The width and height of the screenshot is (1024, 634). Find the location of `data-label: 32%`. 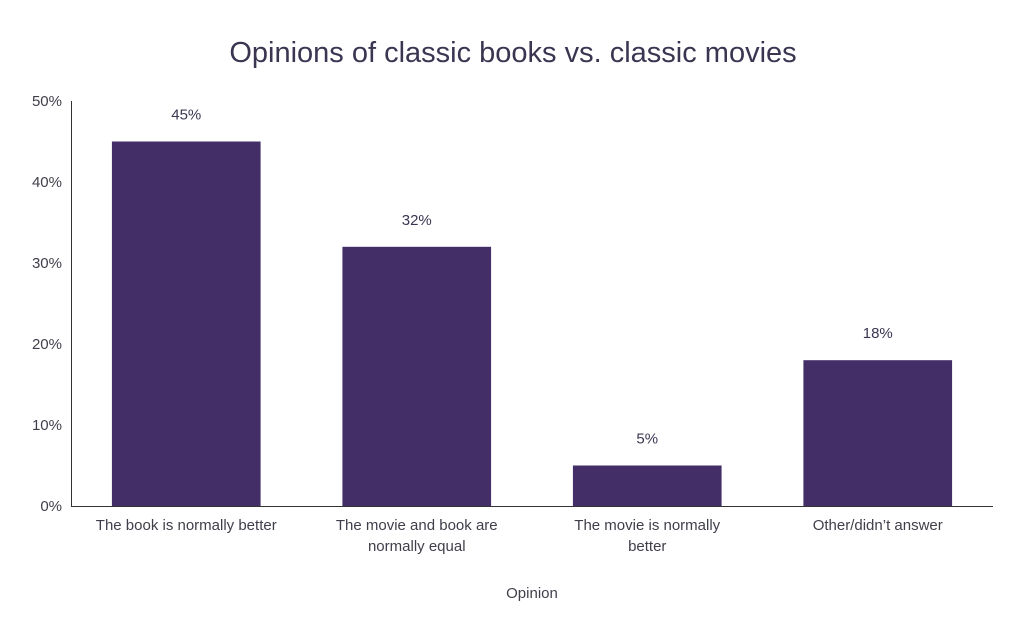

data-label: 32% is located at coordinates (417, 220).